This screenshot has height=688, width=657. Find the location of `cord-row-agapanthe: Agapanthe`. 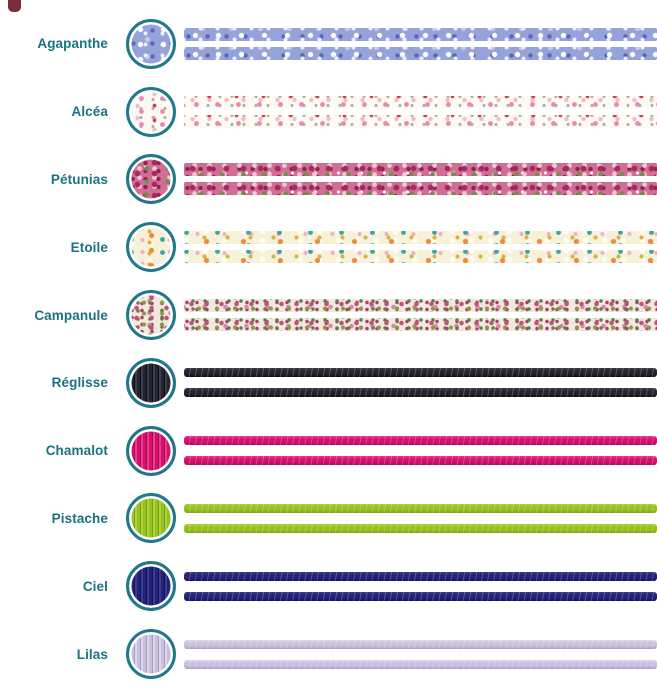

cord-row-agapanthe: Agapanthe is located at coordinates (328, 44).